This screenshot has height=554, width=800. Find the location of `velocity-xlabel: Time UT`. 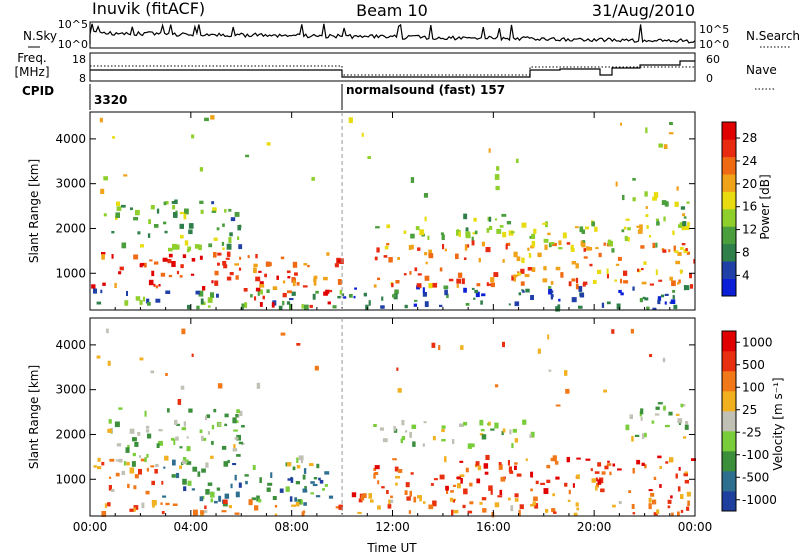

velocity-xlabel: Time UT is located at coordinates (391, 547).